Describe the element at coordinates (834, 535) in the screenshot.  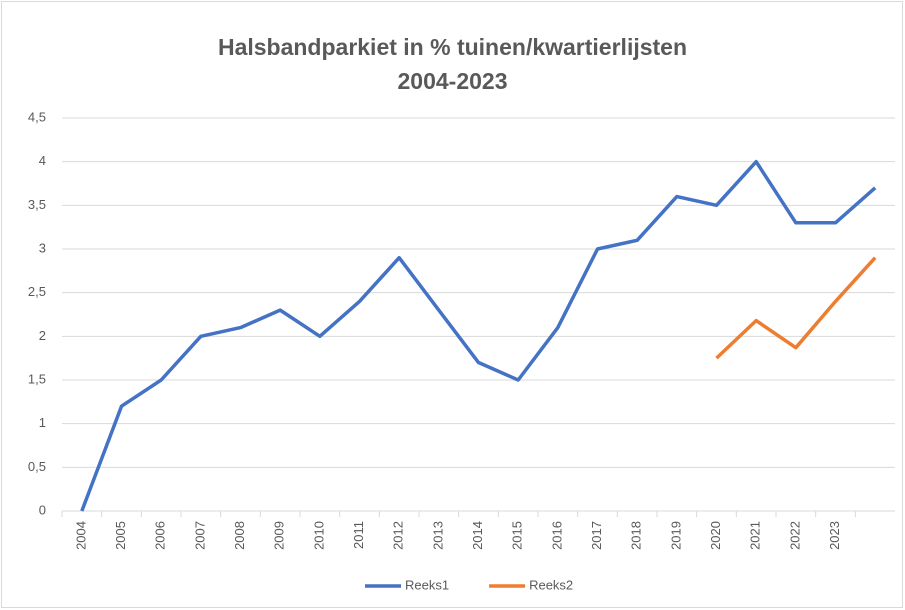
I see `x-tick-label: 2023` at that location.